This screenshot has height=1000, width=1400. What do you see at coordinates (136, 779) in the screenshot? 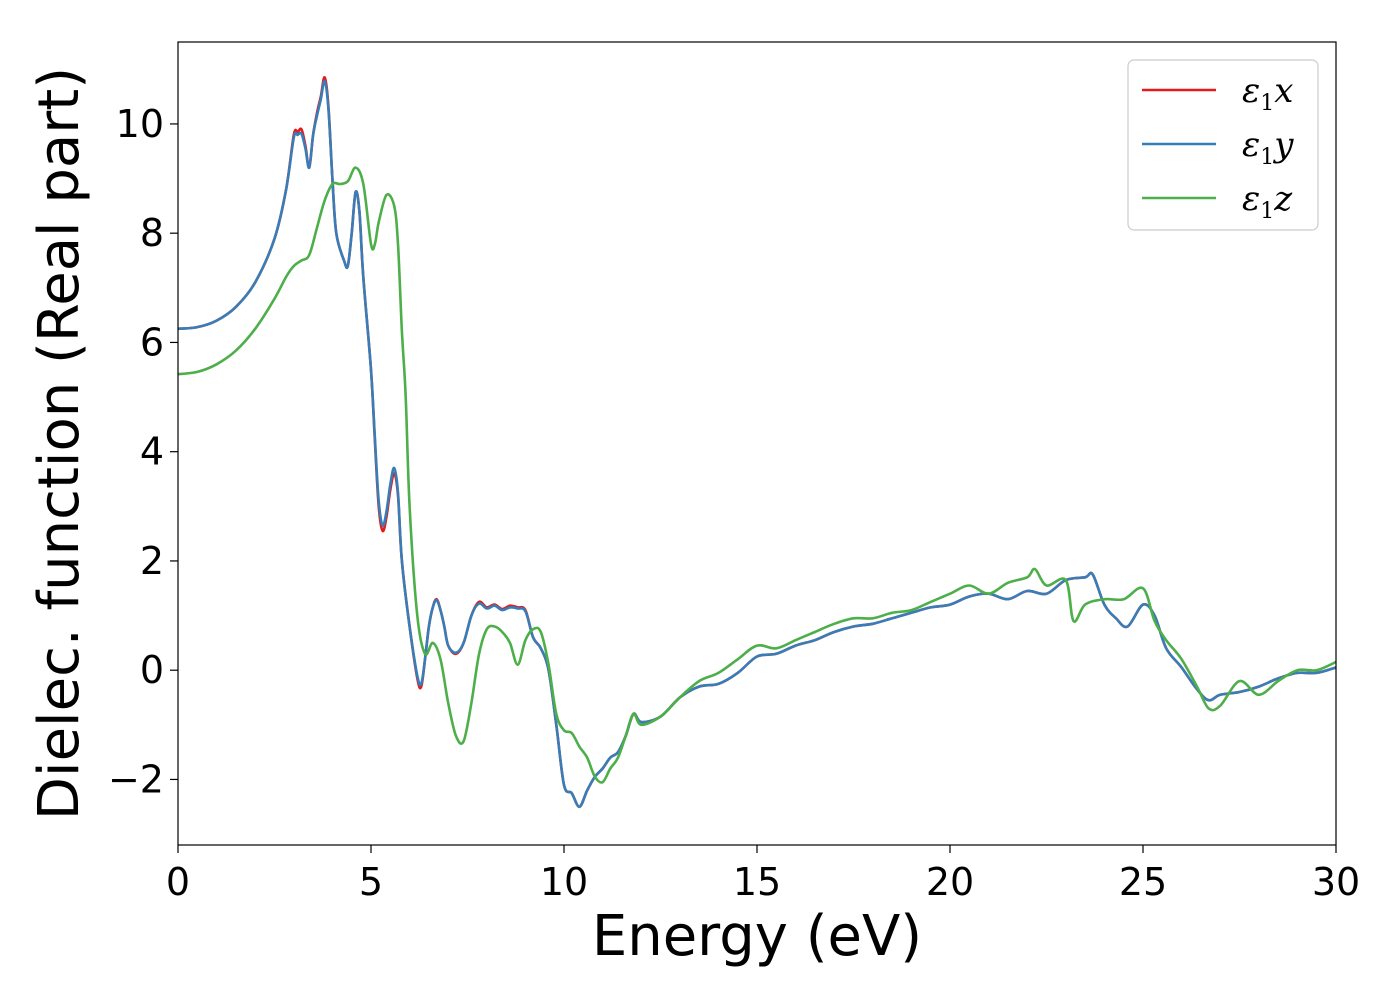
I see `y-tick-label: −2` at bounding box center [136, 779].